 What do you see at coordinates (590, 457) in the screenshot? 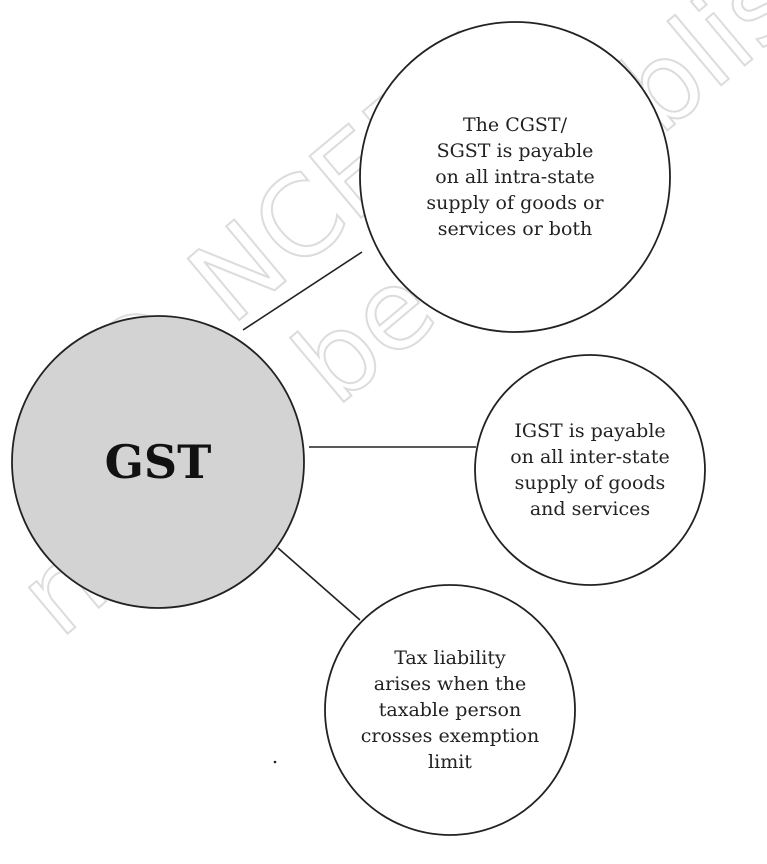
I see `node-label-line: on all inter-state` at bounding box center [590, 457].